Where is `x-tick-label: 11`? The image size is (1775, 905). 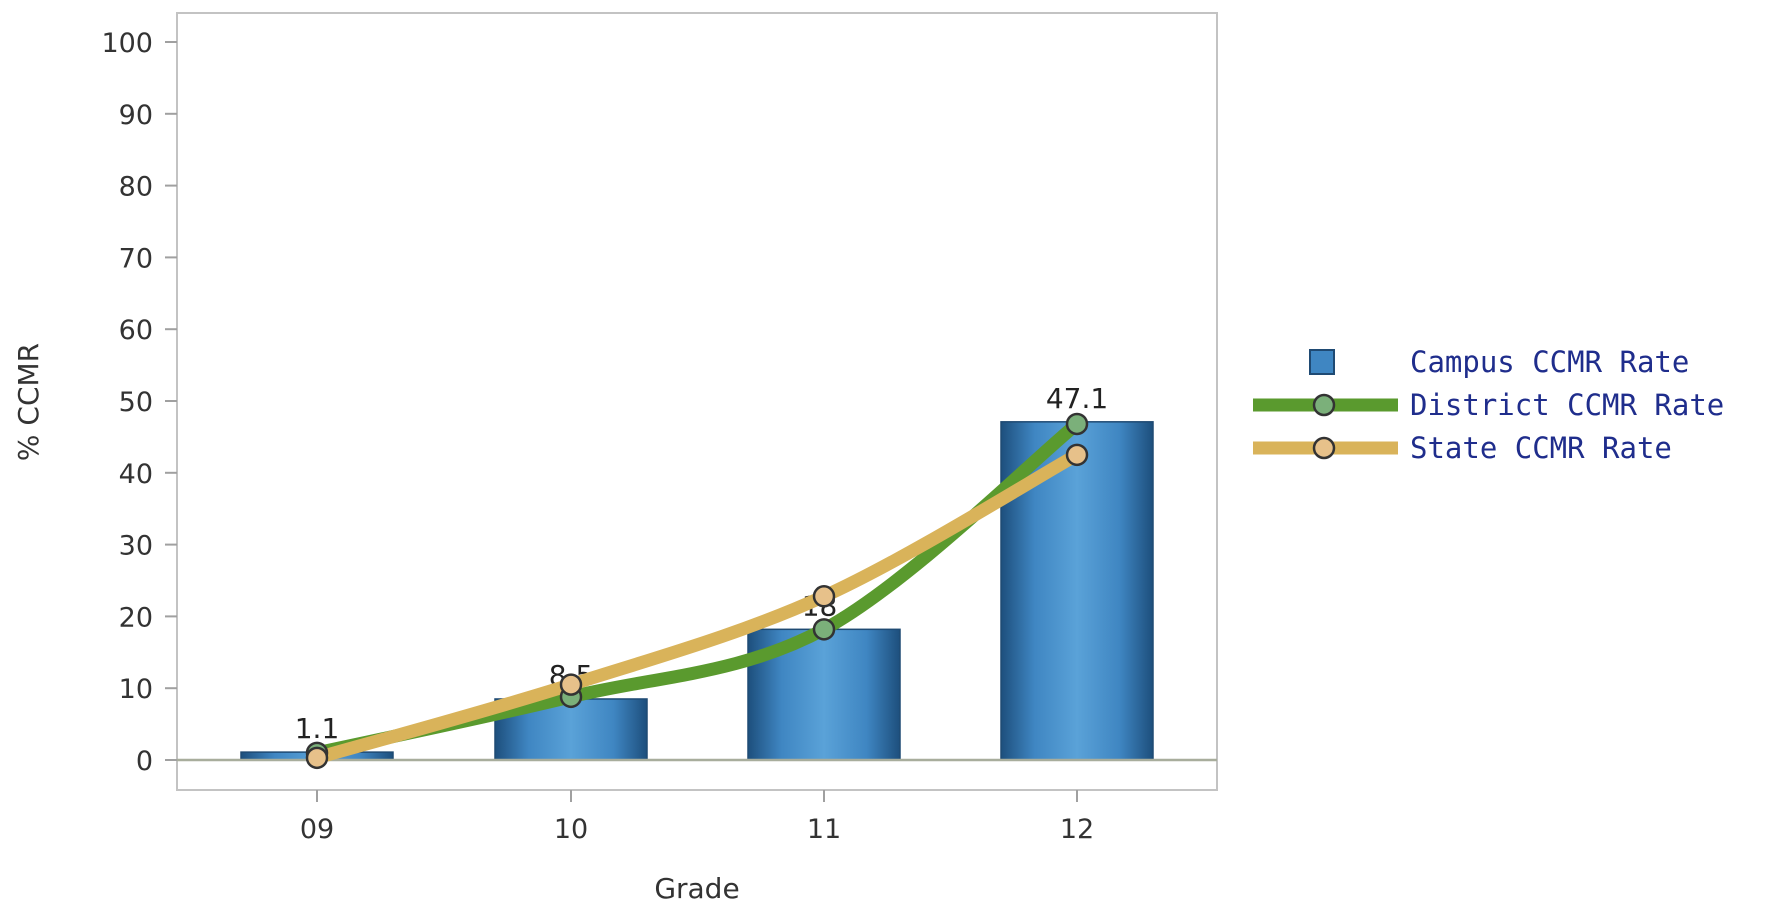 x-tick-label: 11 is located at coordinates (824, 829).